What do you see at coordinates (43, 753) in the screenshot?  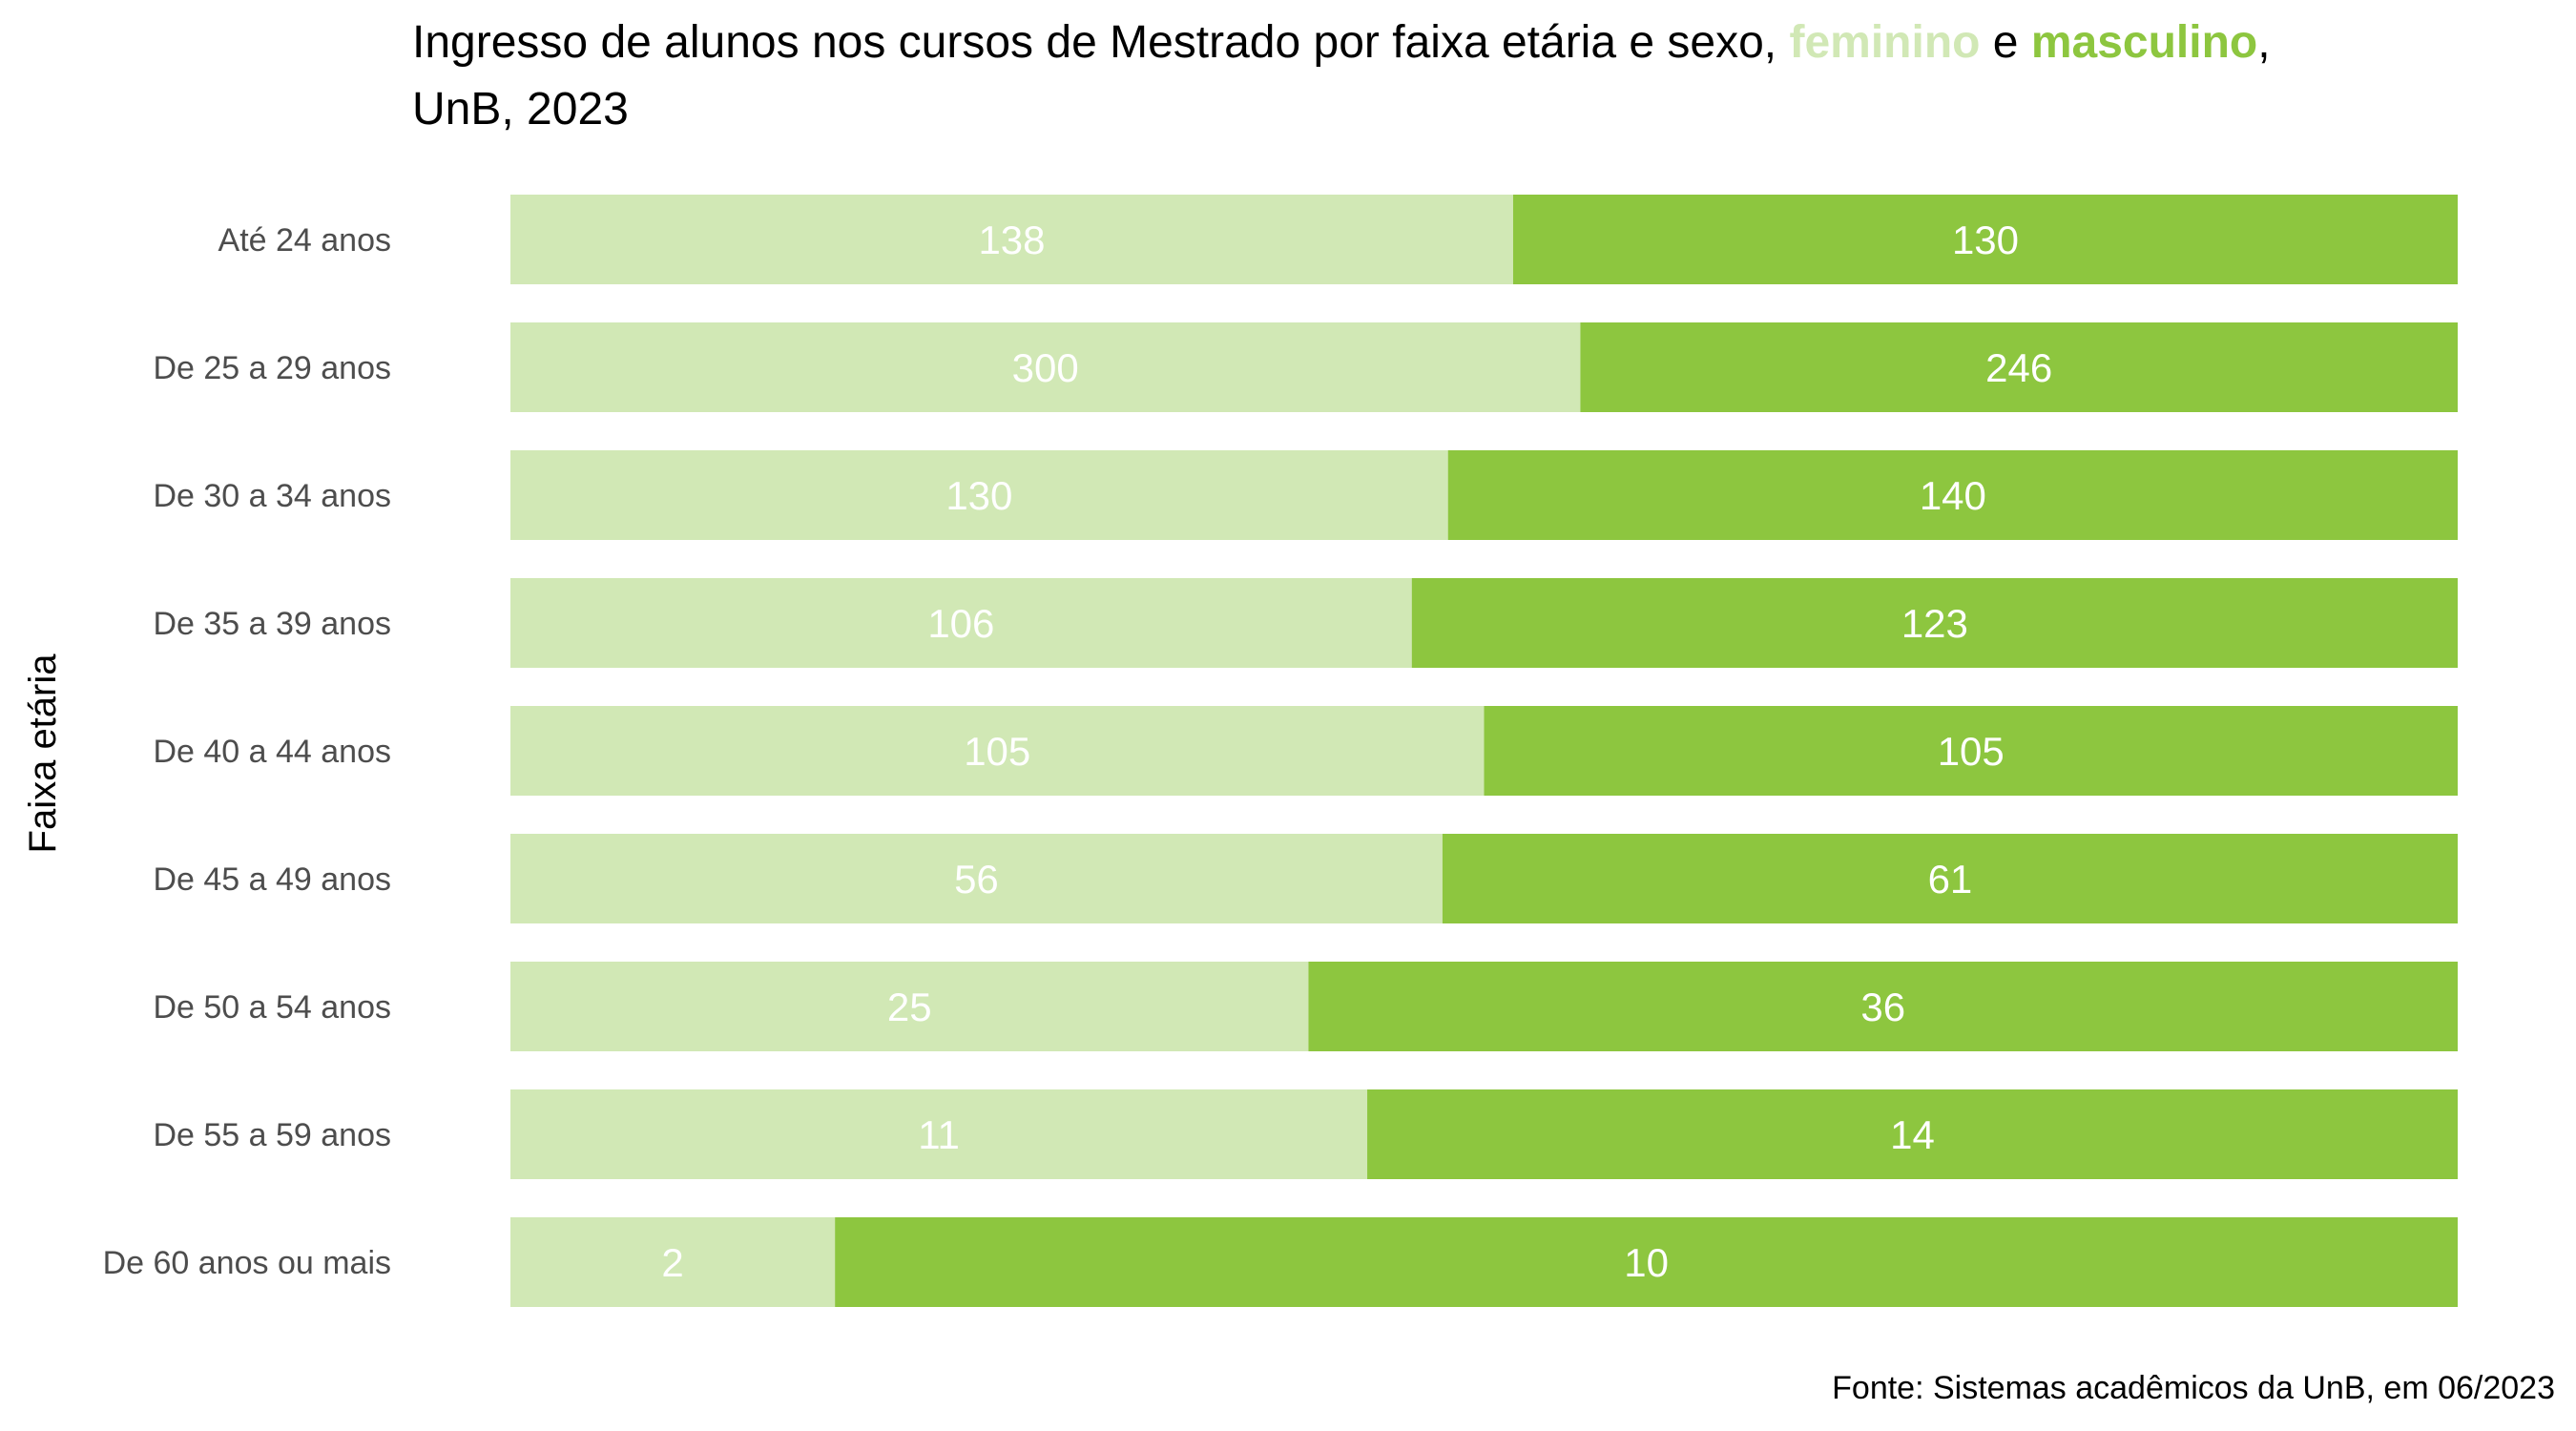 I see `y-axis-title: Faixa etária` at bounding box center [43, 753].